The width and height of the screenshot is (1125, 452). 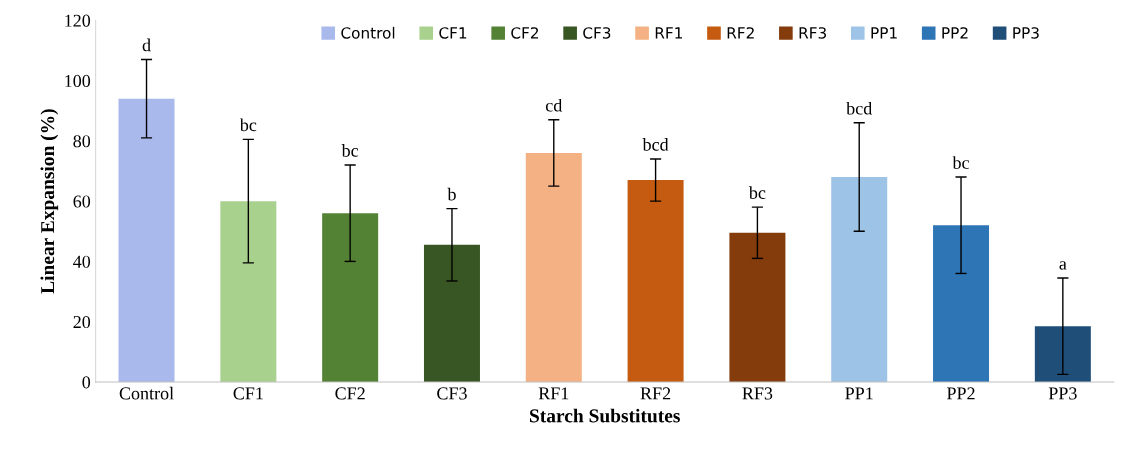 What do you see at coordinates (669, 33) in the screenshot?
I see `legend-label: RF1` at bounding box center [669, 33].